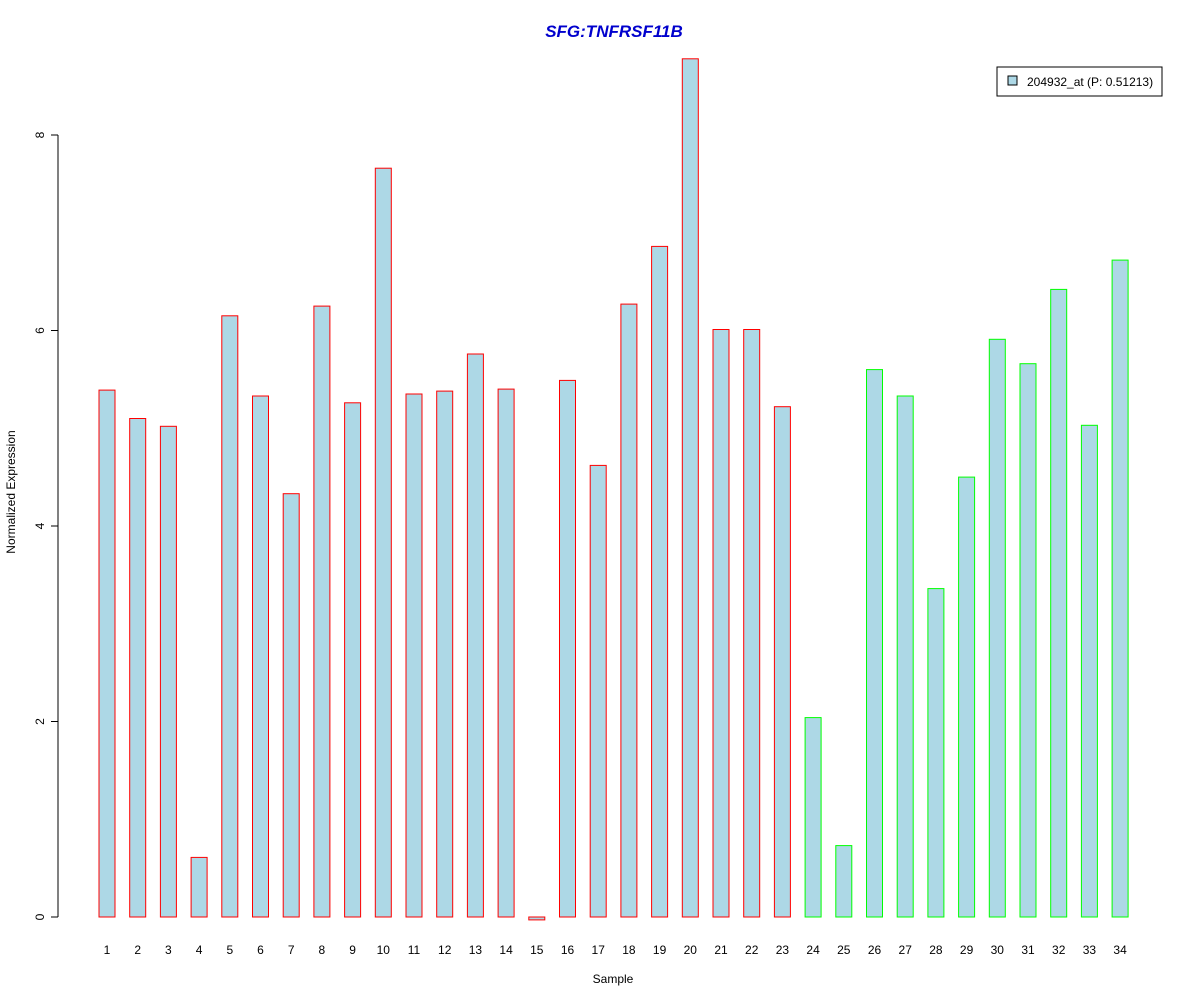 The width and height of the screenshot is (1200, 1000). I want to click on x-tick-label: 8, so click(322, 950).